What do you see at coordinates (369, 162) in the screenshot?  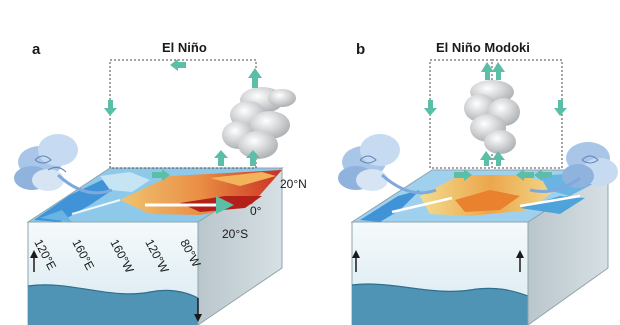 I see `panel-b-left-cloud-icon` at bounding box center [369, 162].